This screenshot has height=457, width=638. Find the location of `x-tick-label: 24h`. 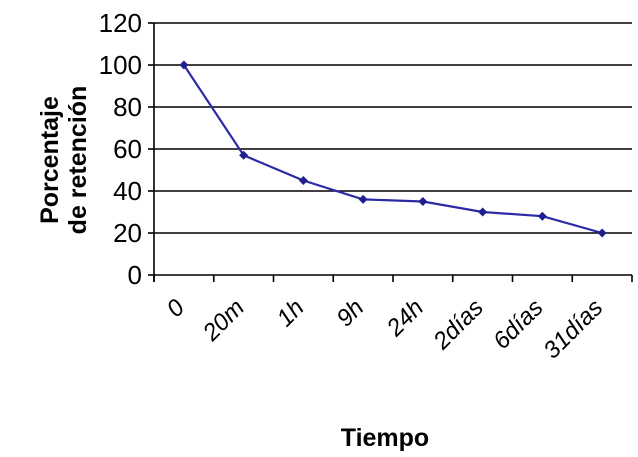

x-tick-label: 24h is located at coordinates (405, 318).